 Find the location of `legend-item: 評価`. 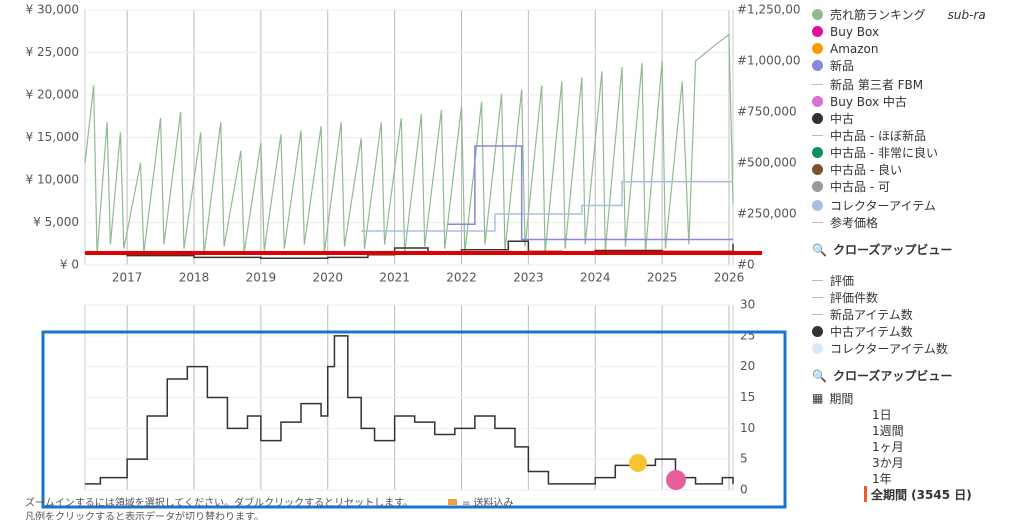

legend-item: 評価 is located at coordinates (918, 280).